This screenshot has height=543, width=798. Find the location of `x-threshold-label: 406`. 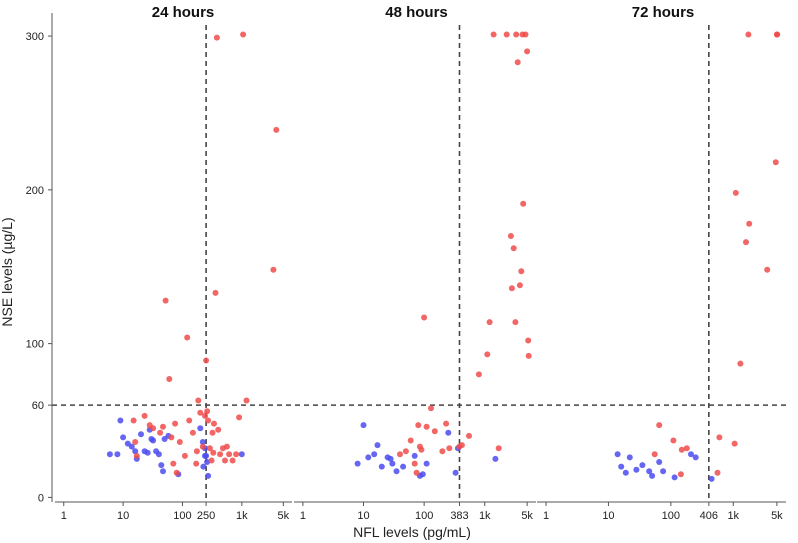

x-threshold-label: 406 is located at coordinates (709, 516).